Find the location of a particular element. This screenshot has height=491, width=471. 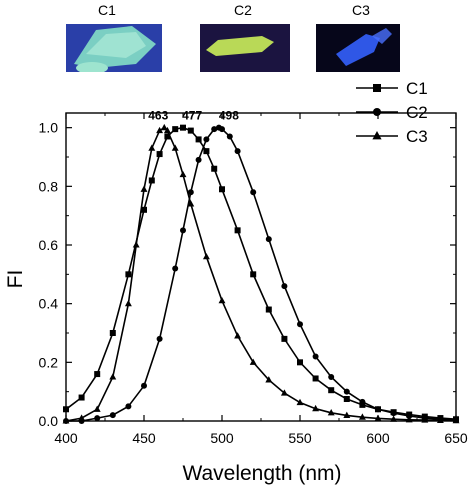

y-tick-label: 0.8 is located at coordinates (49, 186).